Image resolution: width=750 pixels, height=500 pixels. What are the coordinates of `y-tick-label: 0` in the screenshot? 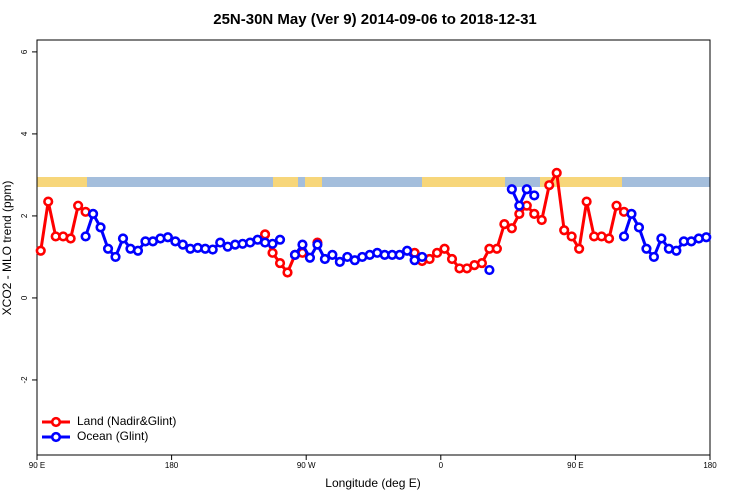 It's located at (24, 297).